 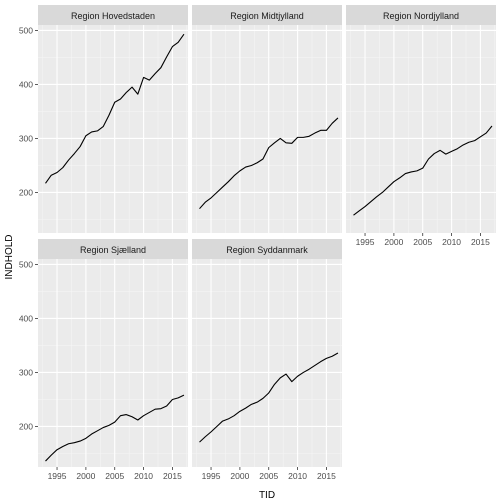 I want to click on facet-strip-label: Region Midtjylland, so click(x=267, y=16).